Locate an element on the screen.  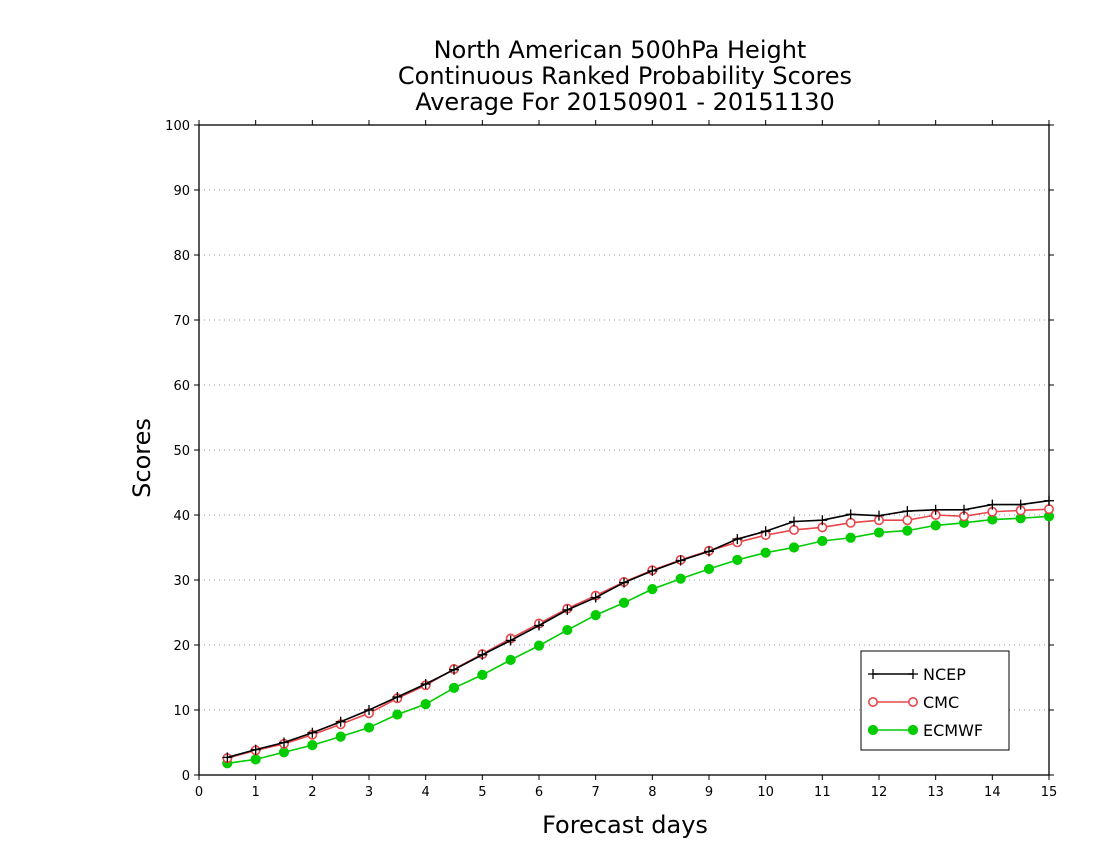
x-tick-label: 2 is located at coordinates (312, 792).